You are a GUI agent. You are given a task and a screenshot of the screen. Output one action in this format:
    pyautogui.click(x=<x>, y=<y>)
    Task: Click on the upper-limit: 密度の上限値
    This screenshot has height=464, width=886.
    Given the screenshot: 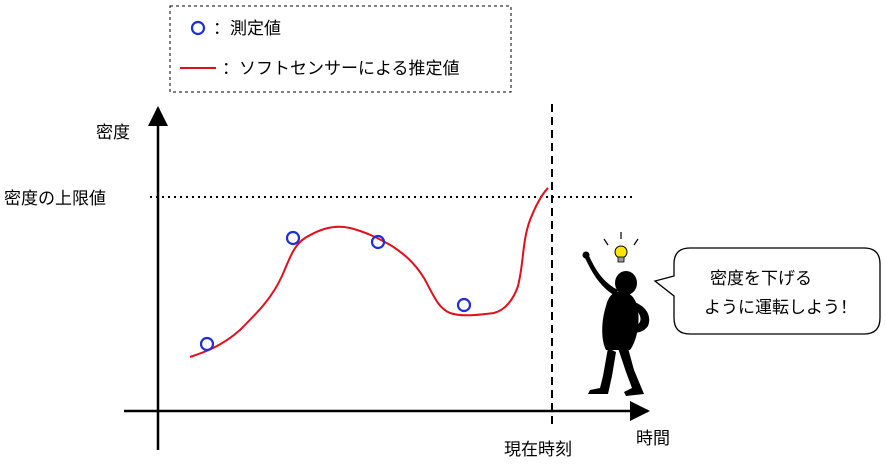 What is the action you would take?
    pyautogui.click(x=320, y=199)
    